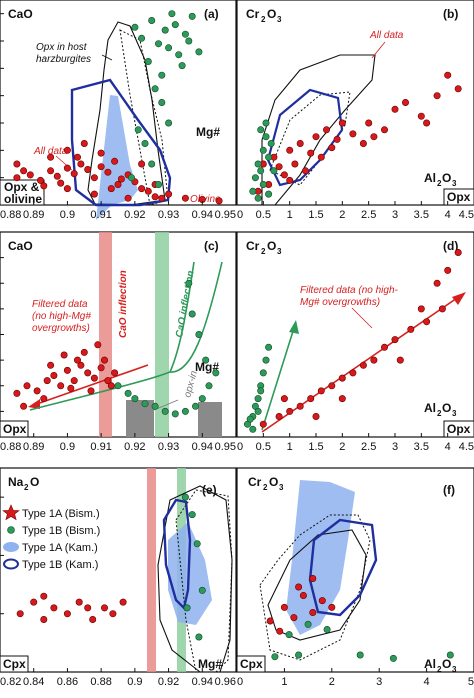  I want to click on panel-c-frame, so click(118, 334).